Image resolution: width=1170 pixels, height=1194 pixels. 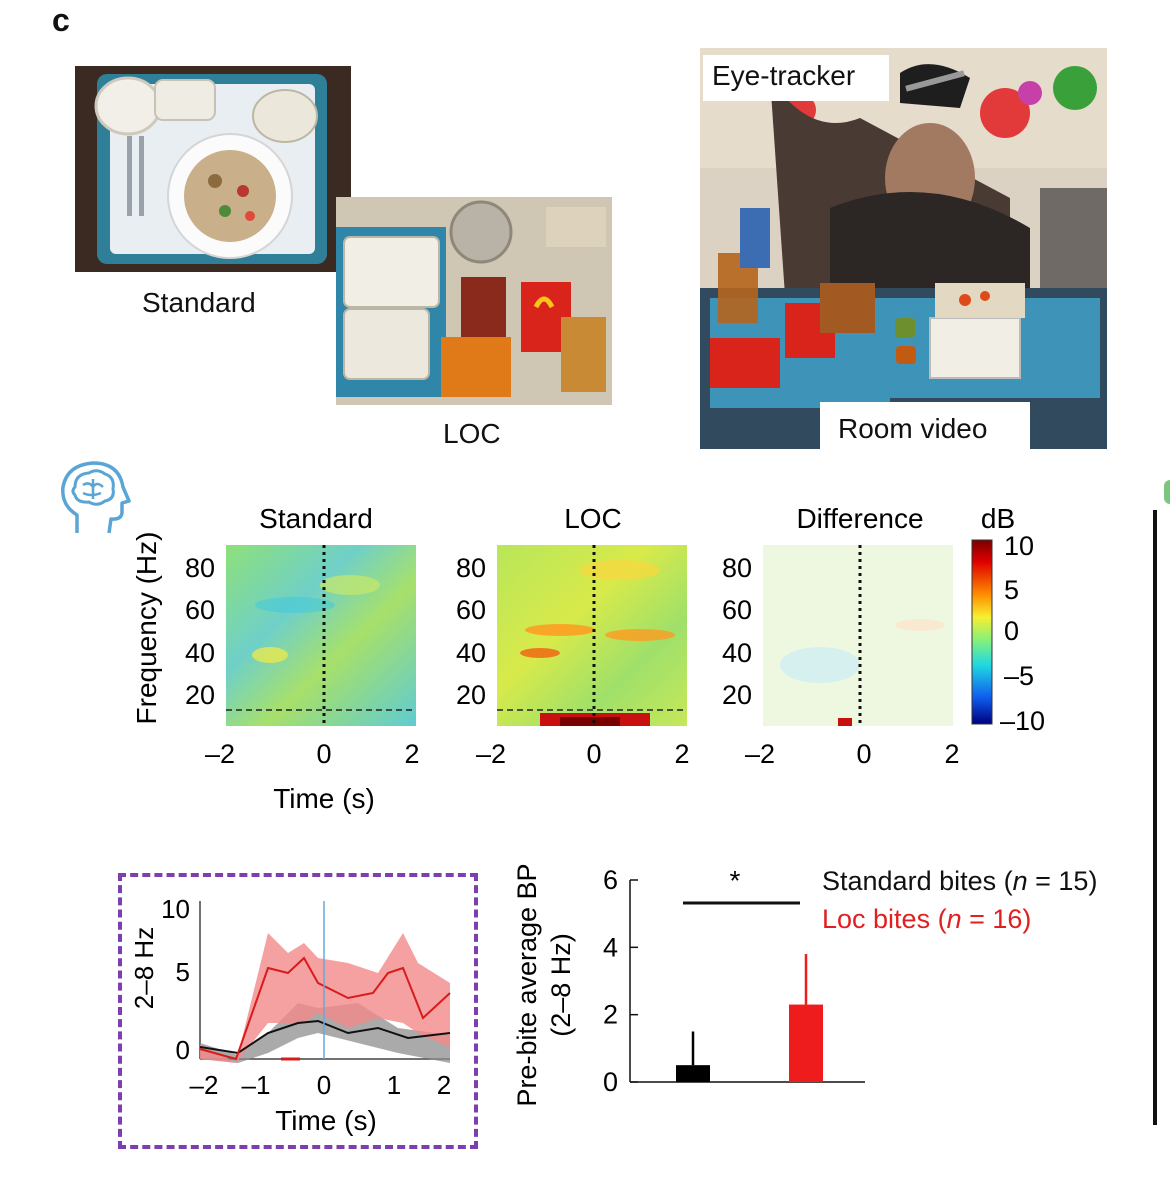 I want to click on eye-tracker-label-box, so click(x=796, y=78).